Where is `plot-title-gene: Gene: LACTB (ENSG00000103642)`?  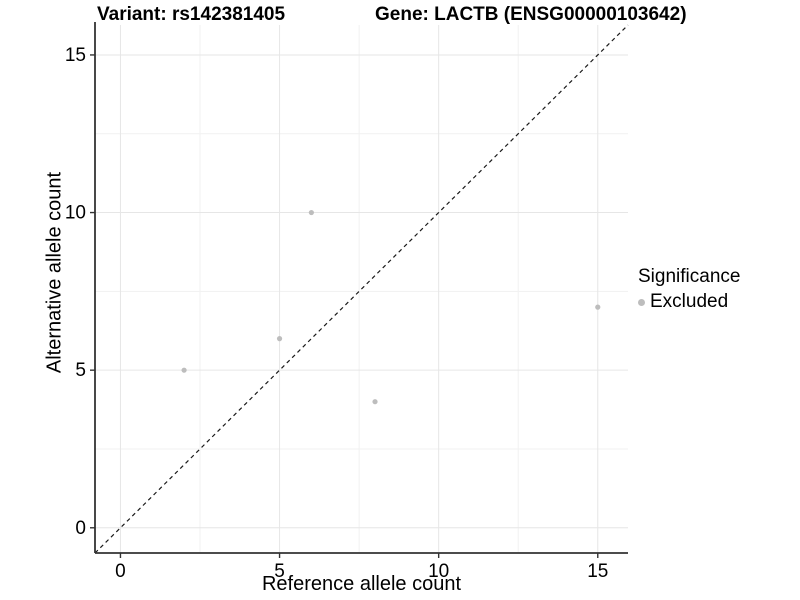 plot-title-gene: Gene: LACTB (ENSG00000103642) is located at coordinates (531, 14).